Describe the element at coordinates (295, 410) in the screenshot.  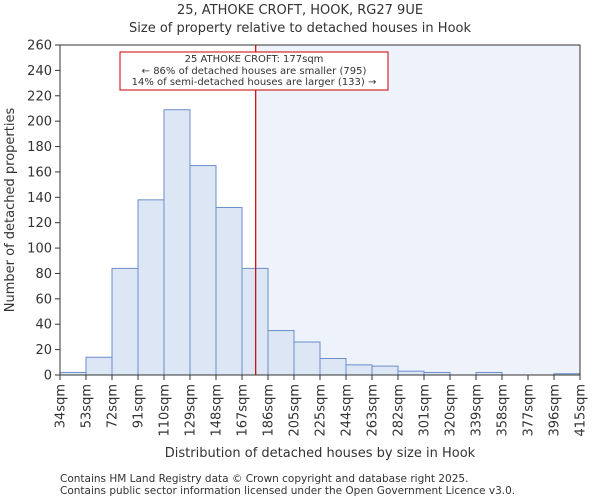
I see `x-tick-label: 205sqm` at that location.